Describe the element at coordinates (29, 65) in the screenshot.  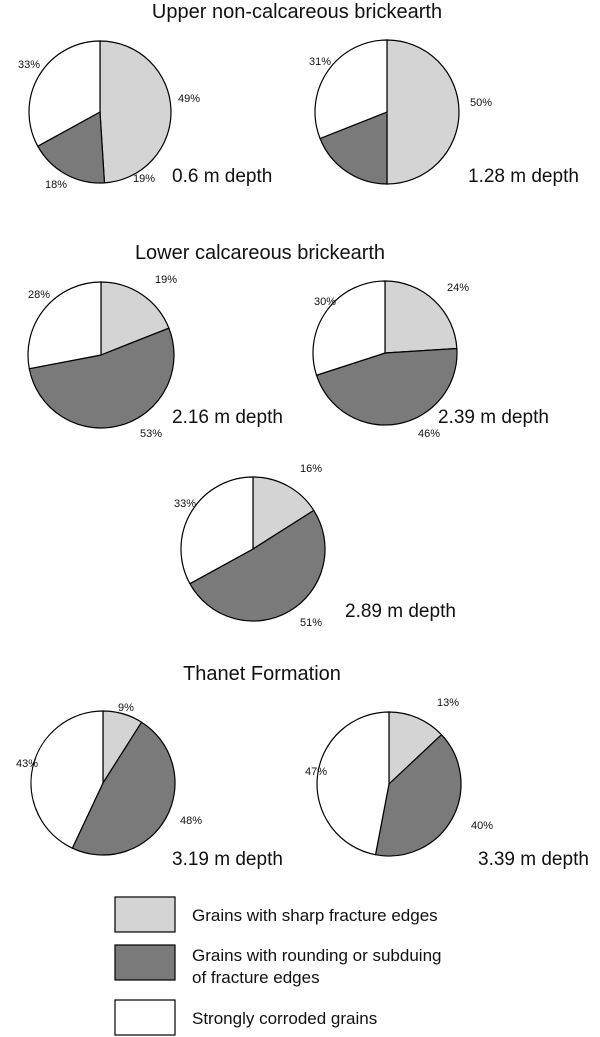
I see `pie-0-label-corroded: 33%` at that location.